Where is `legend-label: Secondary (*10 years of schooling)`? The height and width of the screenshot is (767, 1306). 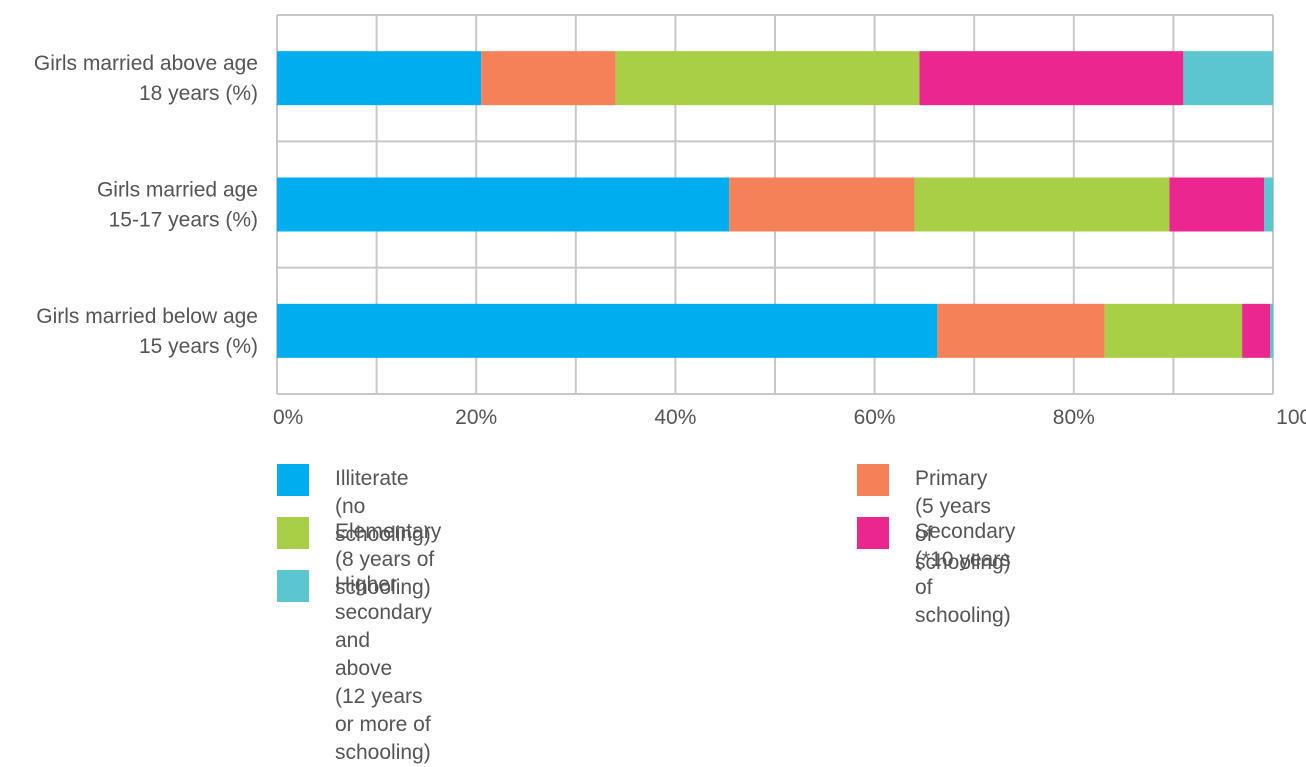
legend-label: Secondary (*10 years of schooling) is located at coordinates (965, 573).